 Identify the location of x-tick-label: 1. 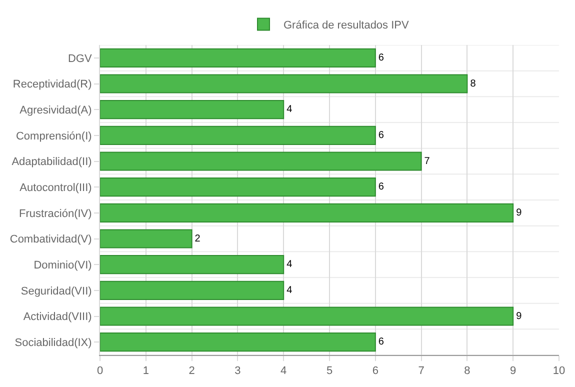
(145, 371).